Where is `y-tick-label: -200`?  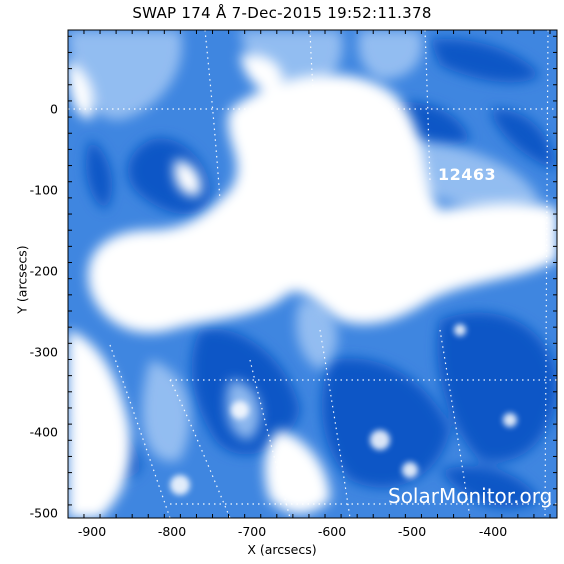
y-tick-label: -200 is located at coordinates (43, 271).